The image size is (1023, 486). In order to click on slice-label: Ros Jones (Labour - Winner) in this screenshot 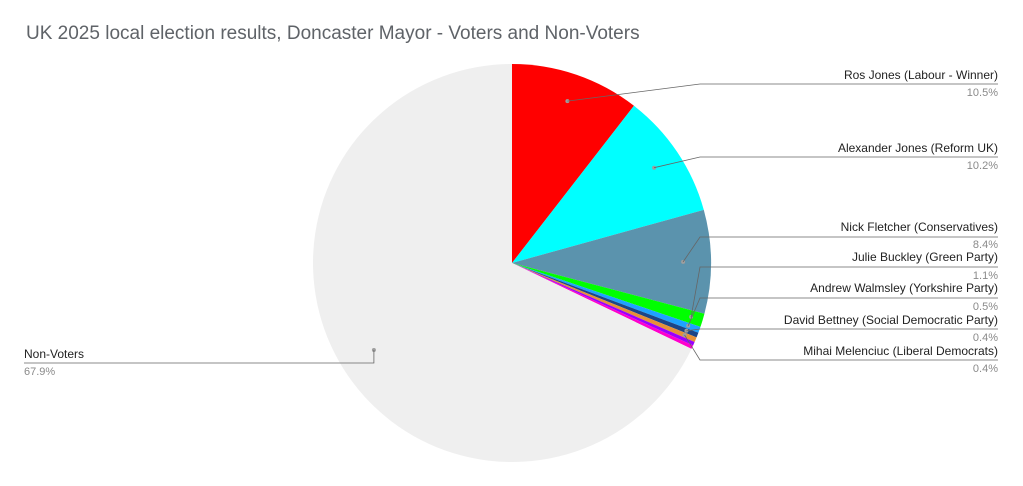, I will do `click(921, 75)`.